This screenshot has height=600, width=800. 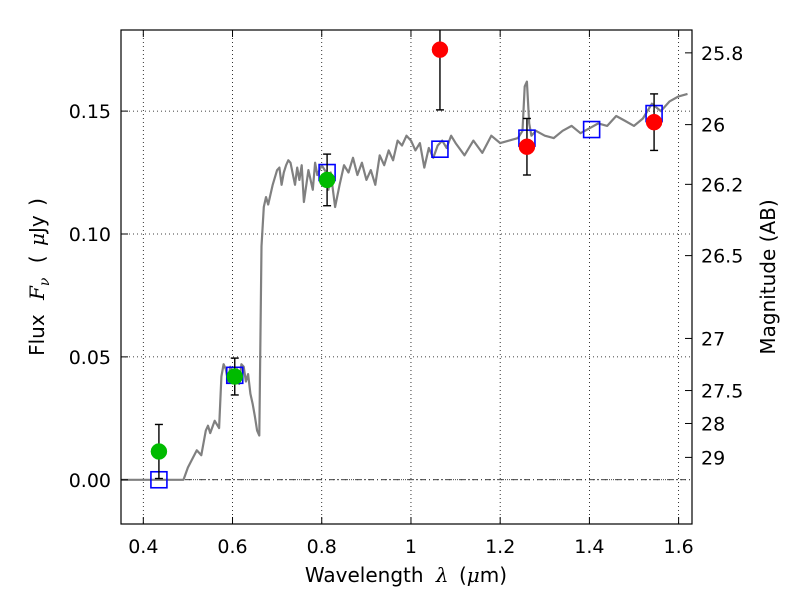 What do you see at coordinates (39, 277) in the screenshot?
I see `y-axis-label: Flux Fν ( μJy )` at bounding box center [39, 277].